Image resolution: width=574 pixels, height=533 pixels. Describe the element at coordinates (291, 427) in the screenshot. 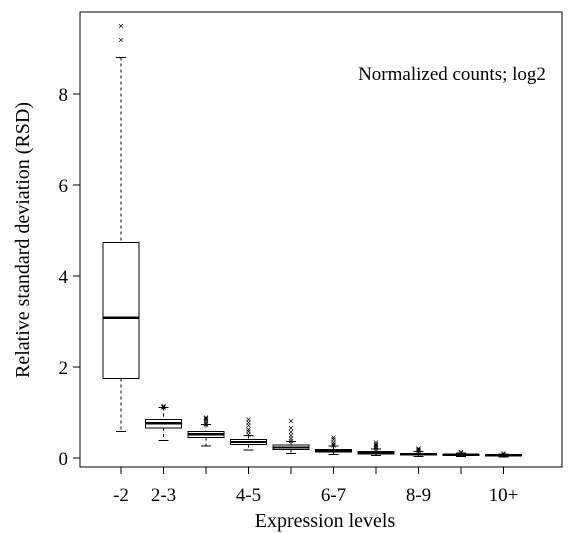

I see `outlier-4-4: ×` at that location.